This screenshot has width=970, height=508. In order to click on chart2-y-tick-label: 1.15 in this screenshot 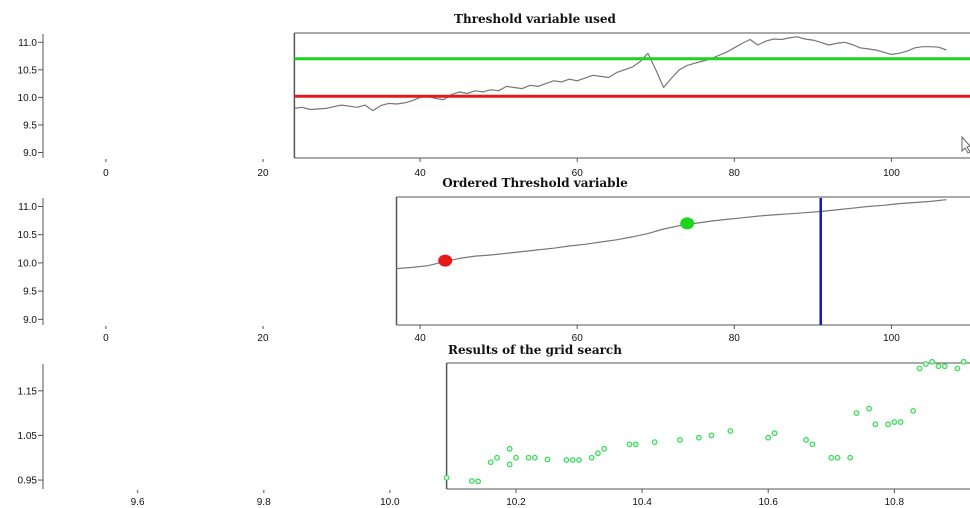, I will do `click(28, 391)`.